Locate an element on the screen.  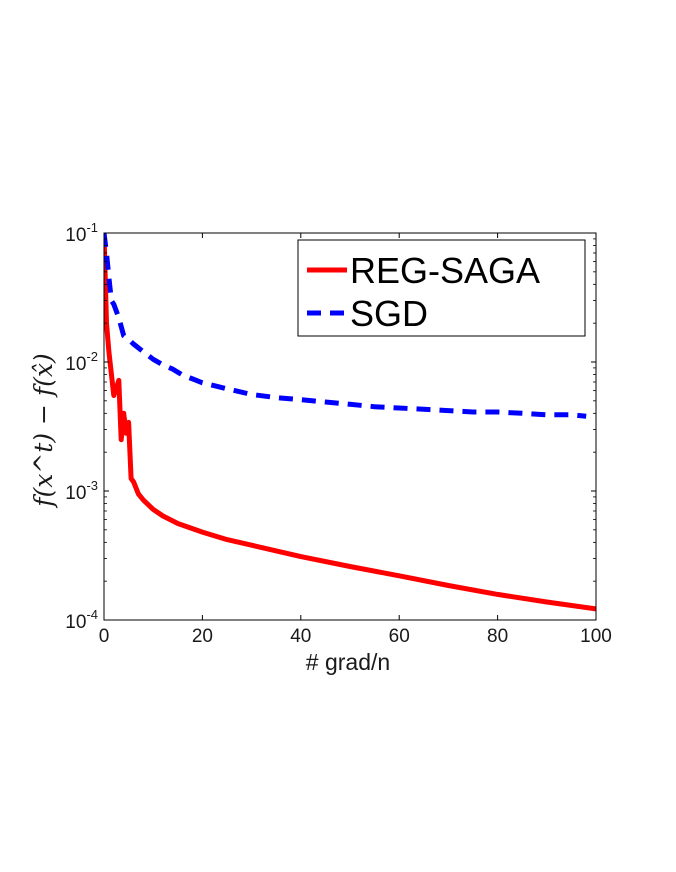
legend-box is located at coordinates (441, 288).